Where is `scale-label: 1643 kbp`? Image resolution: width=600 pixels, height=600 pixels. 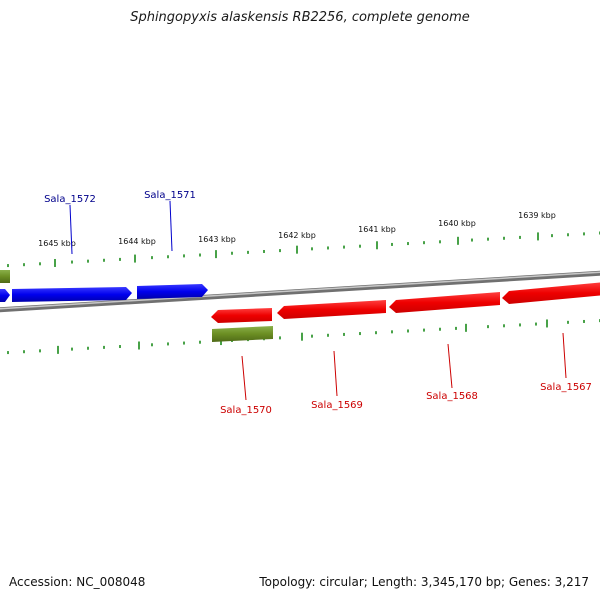 scale-label: 1643 kbp is located at coordinates (217, 239).